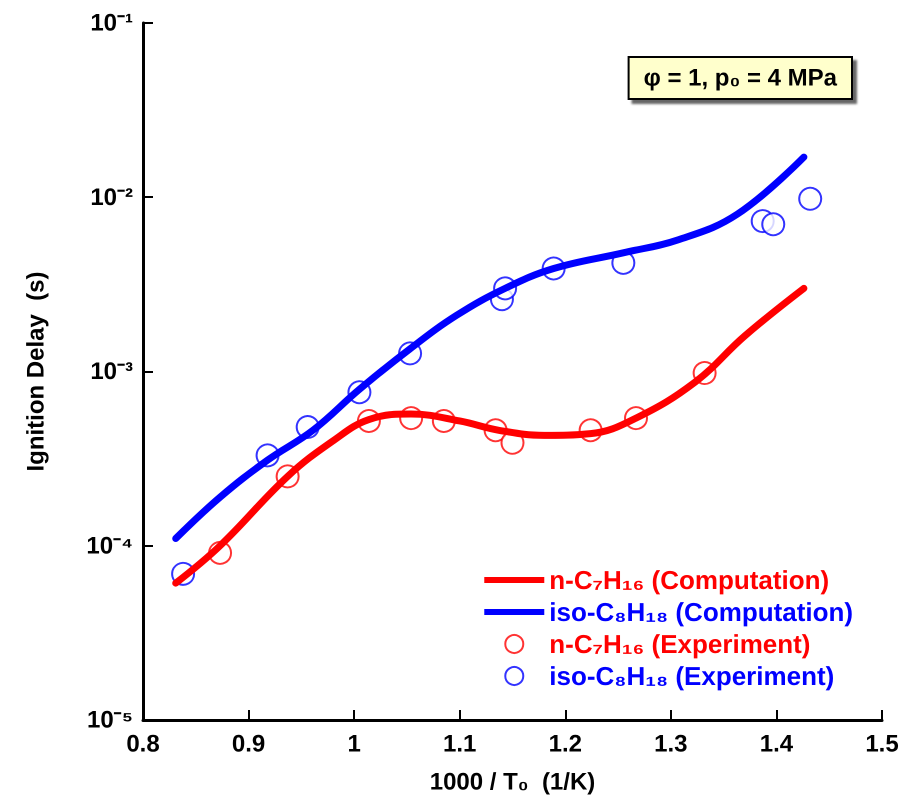  I want to click on y-tick-label: 10⁻², so click(112, 197).